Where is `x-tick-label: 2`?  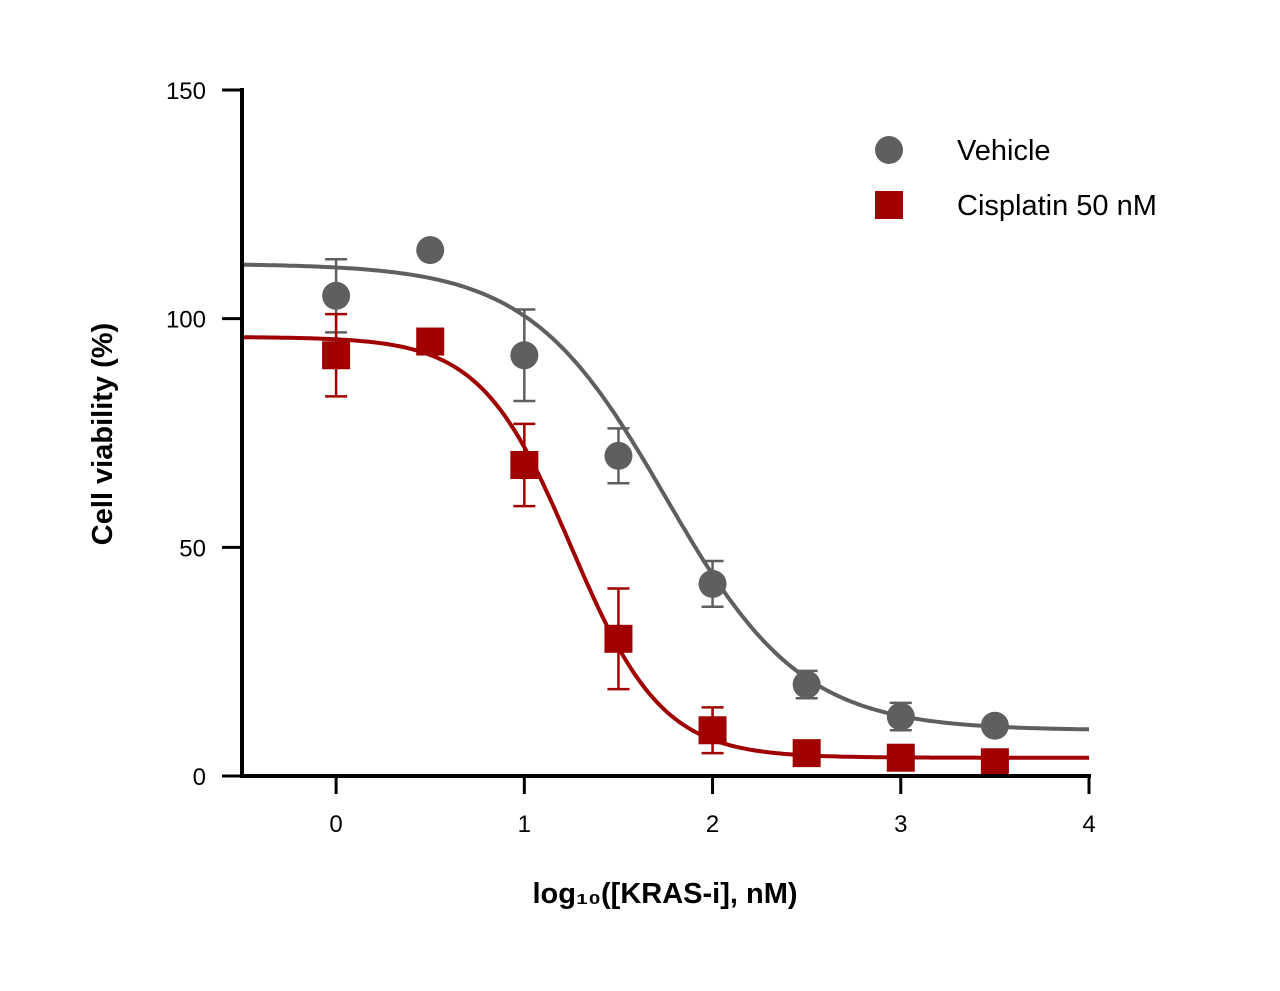
x-tick-label: 2 is located at coordinates (712, 824).